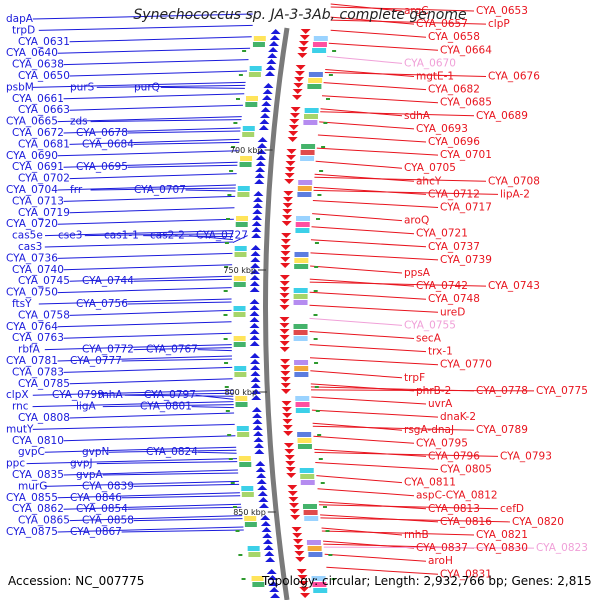 Image resolution: width=600 pixels, height=600 pixels. What do you see at coordinates (442, 24) in the screenshot?
I see `right-gene-label: CYA_0657` at bounding box center [442, 24].